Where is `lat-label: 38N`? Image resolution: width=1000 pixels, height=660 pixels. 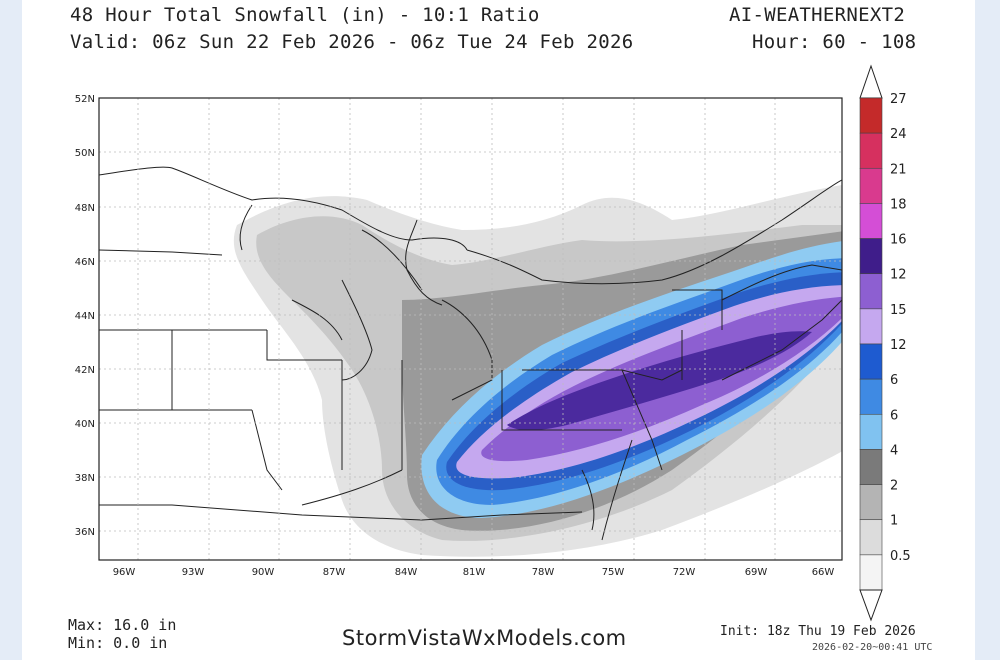
lat-label: 38N is located at coordinates (85, 478).